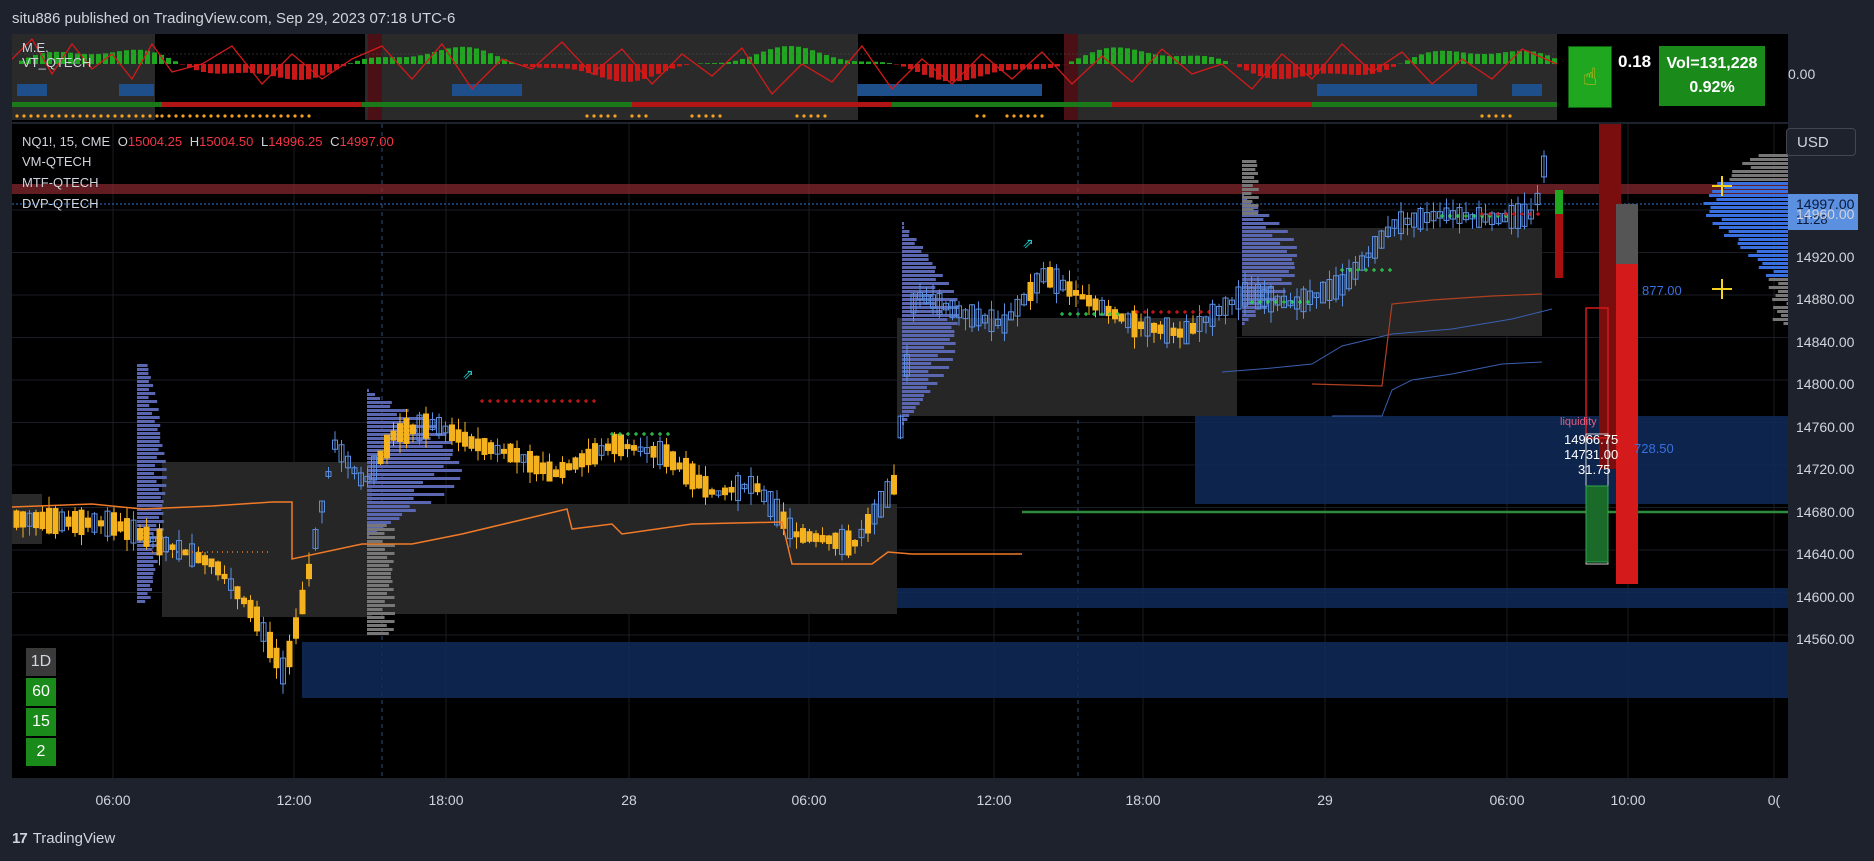 The image size is (1874, 861). I want to click on poc-upper: 877.00, so click(1662, 290).